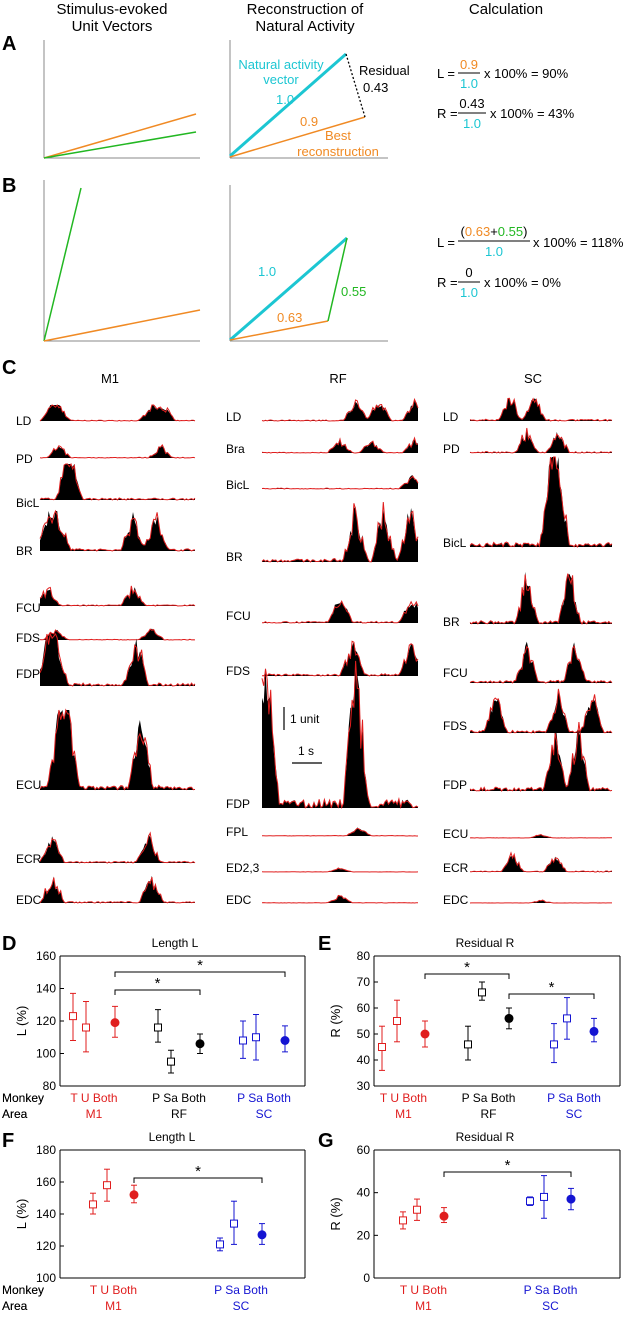 The width and height of the screenshot is (626, 1341). Describe the element at coordinates (28, 638) in the screenshot. I see `m1-label-fds: FDS` at that location.